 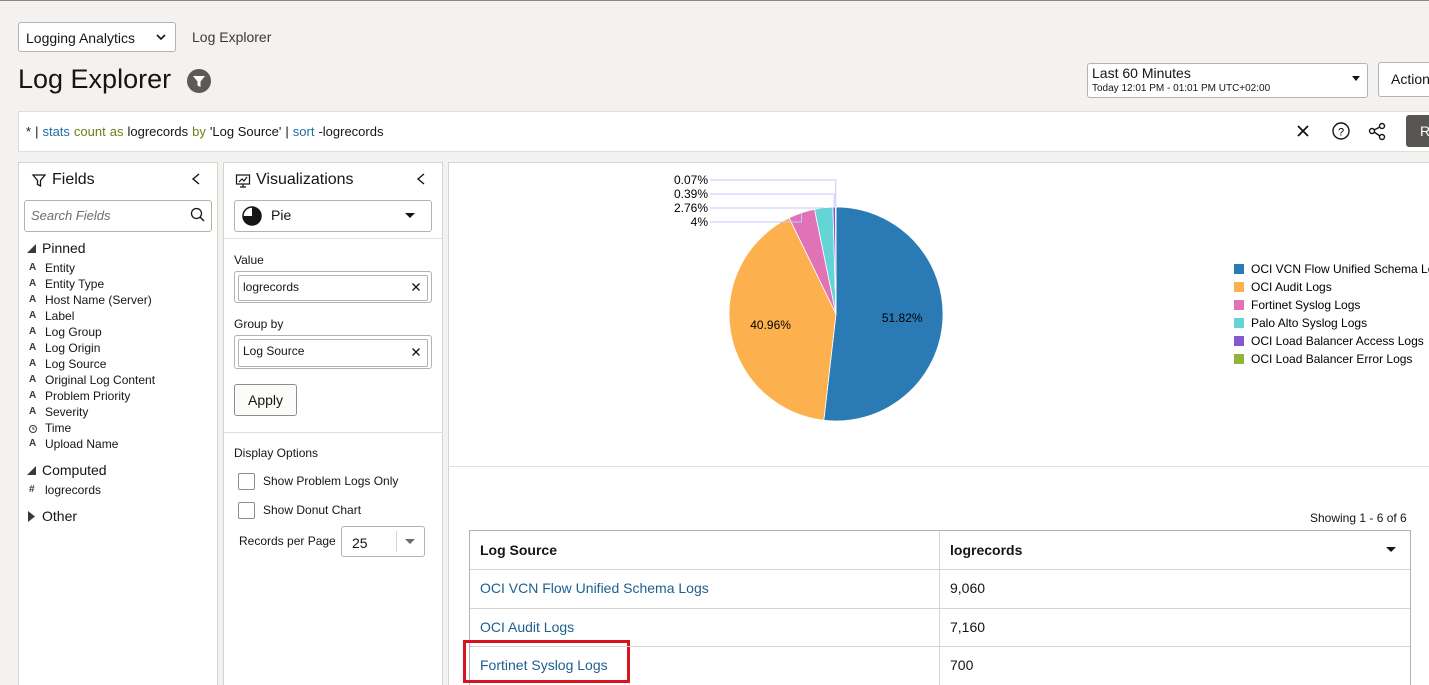 I want to click on column-header: Log Source, so click(x=519, y=550).